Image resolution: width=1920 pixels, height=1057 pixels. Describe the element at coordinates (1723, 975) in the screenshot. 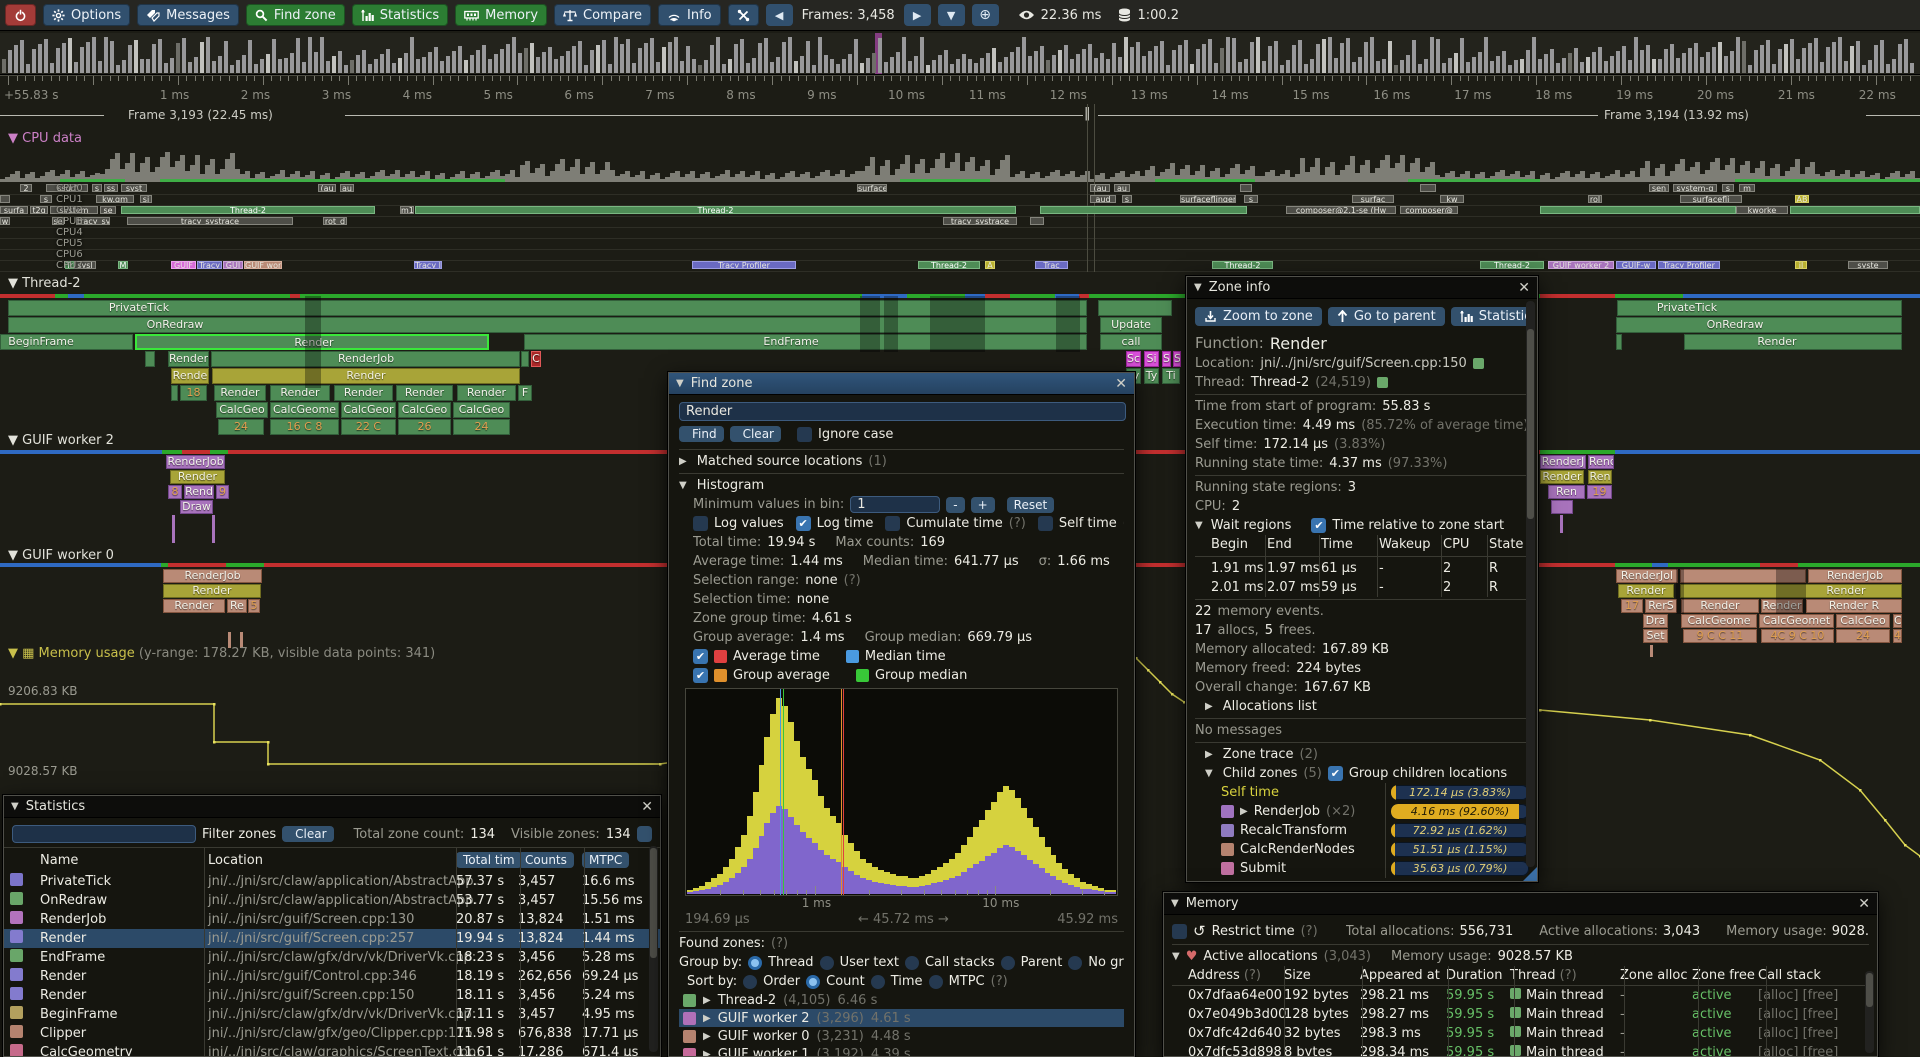

I see `column-zone-free: Zone free` at that location.